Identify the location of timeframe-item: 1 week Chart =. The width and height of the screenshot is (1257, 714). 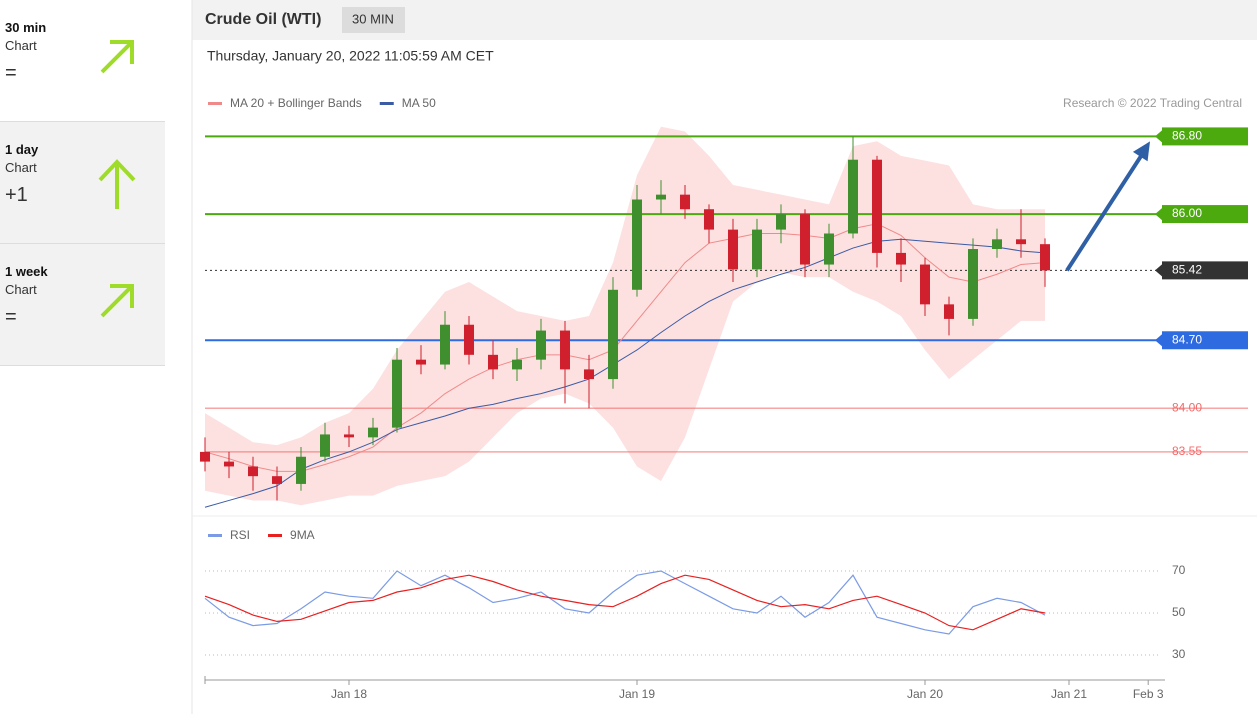
(82, 305).